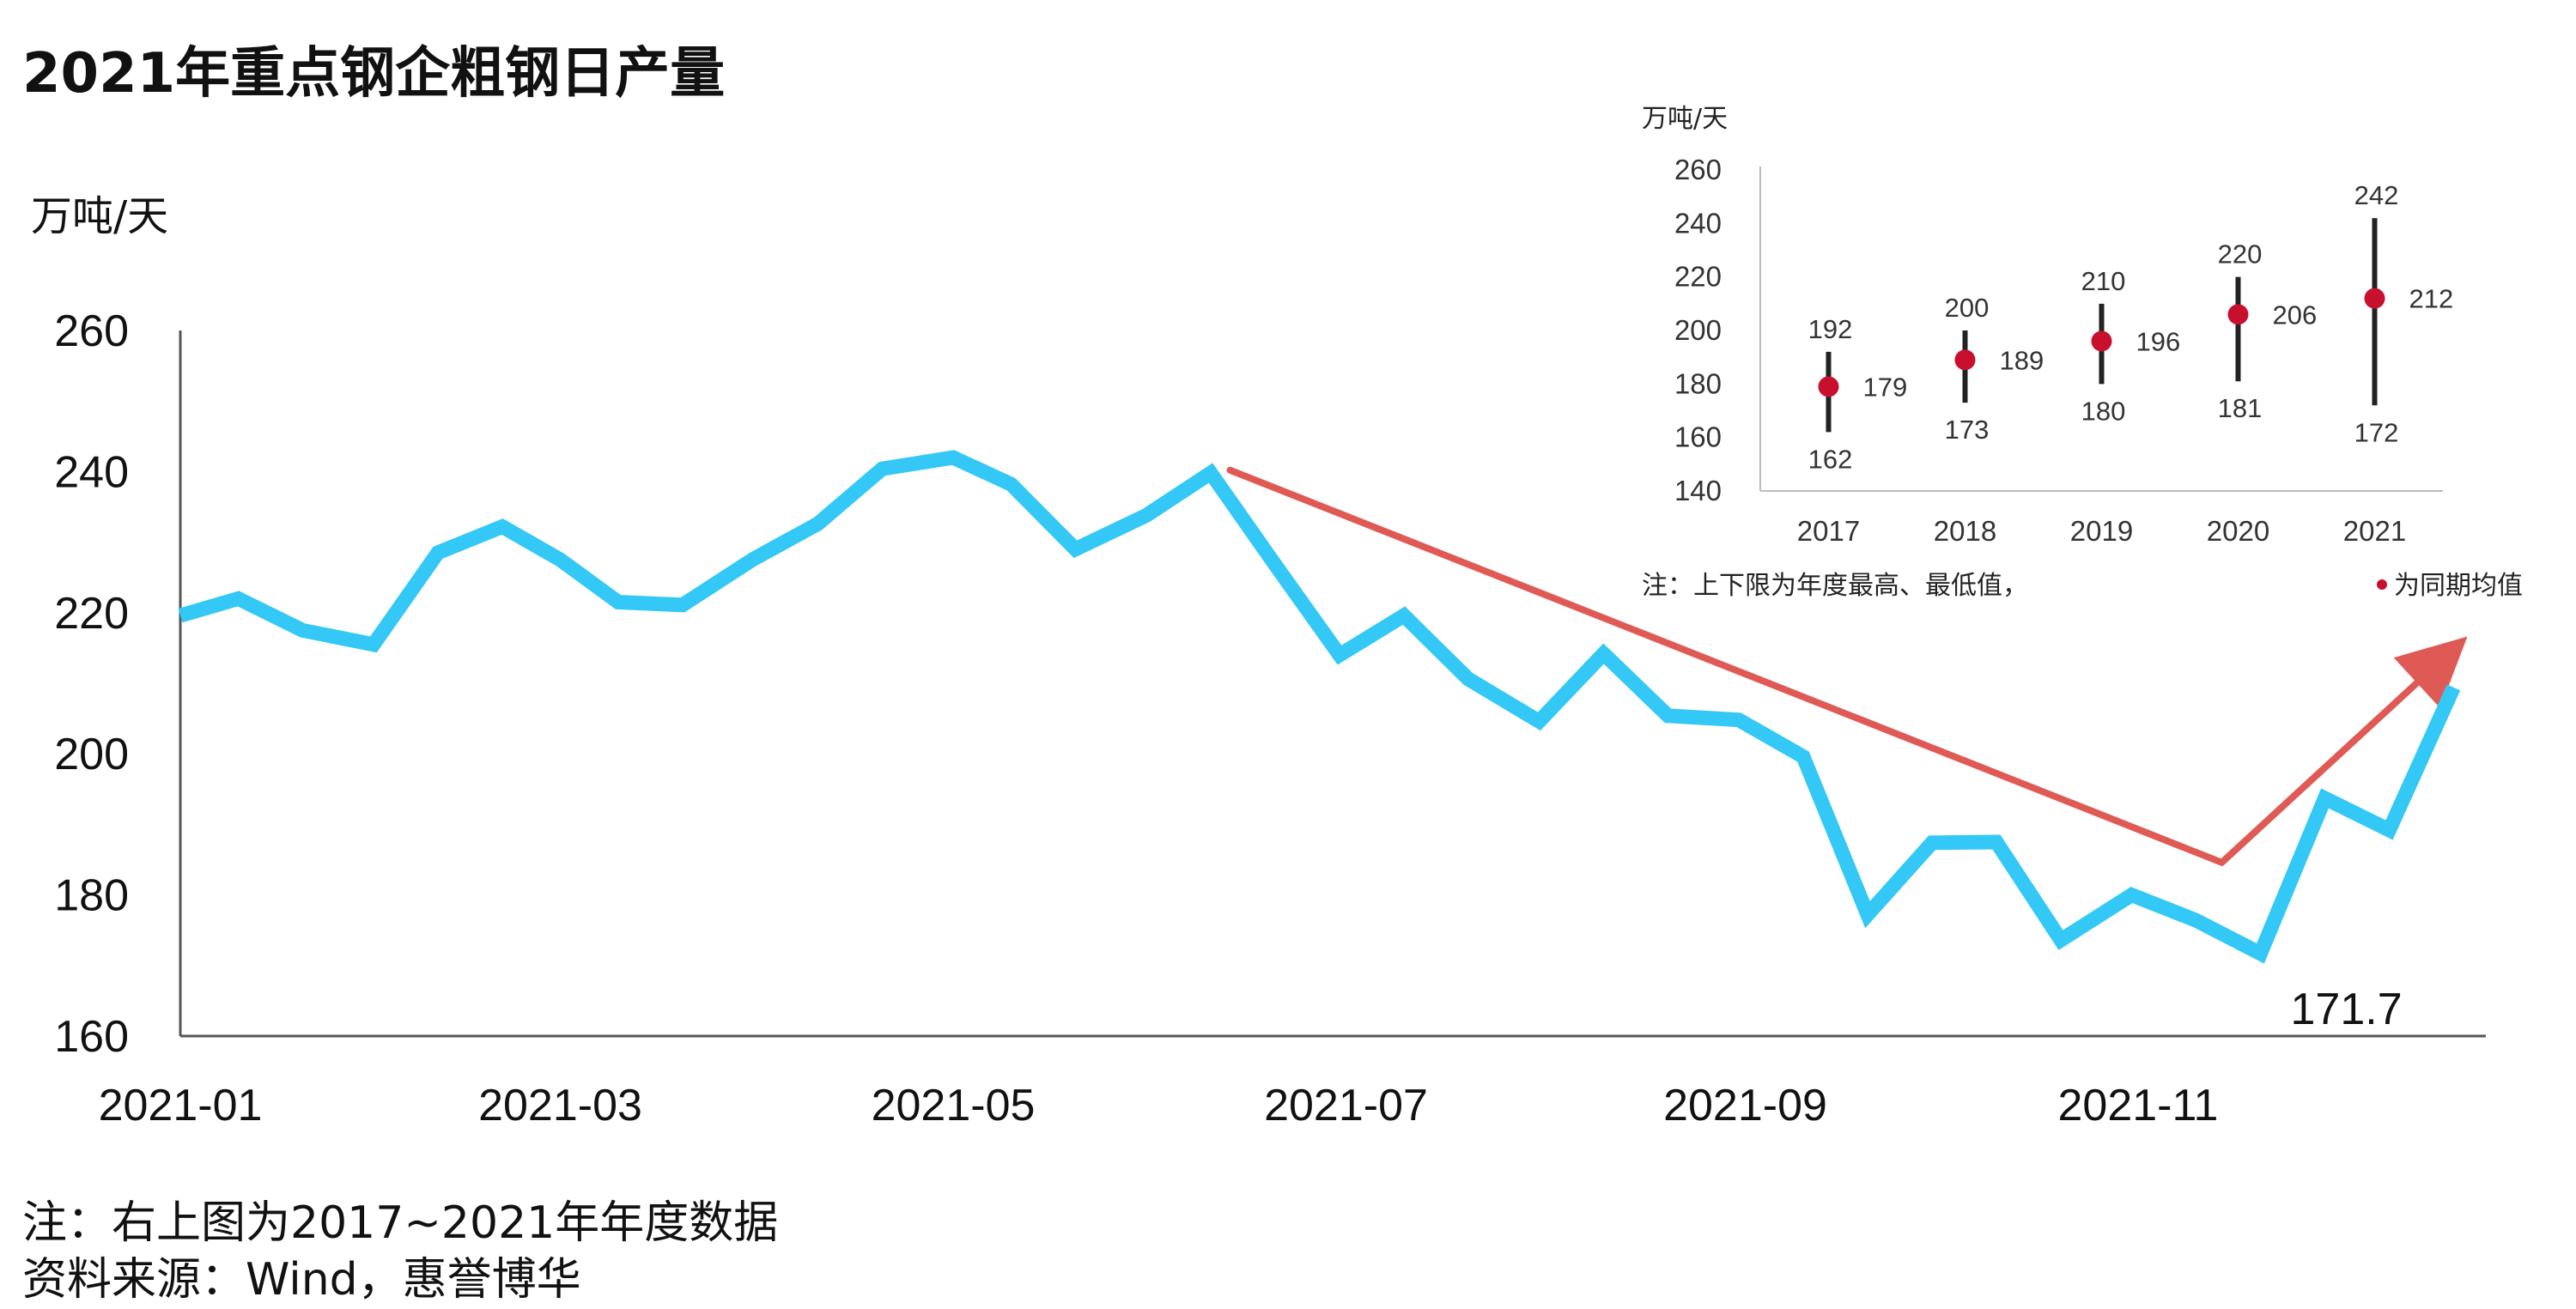  What do you see at coordinates (181, 1105) in the screenshot?
I see `x-tick-label: 2021-01` at bounding box center [181, 1105].